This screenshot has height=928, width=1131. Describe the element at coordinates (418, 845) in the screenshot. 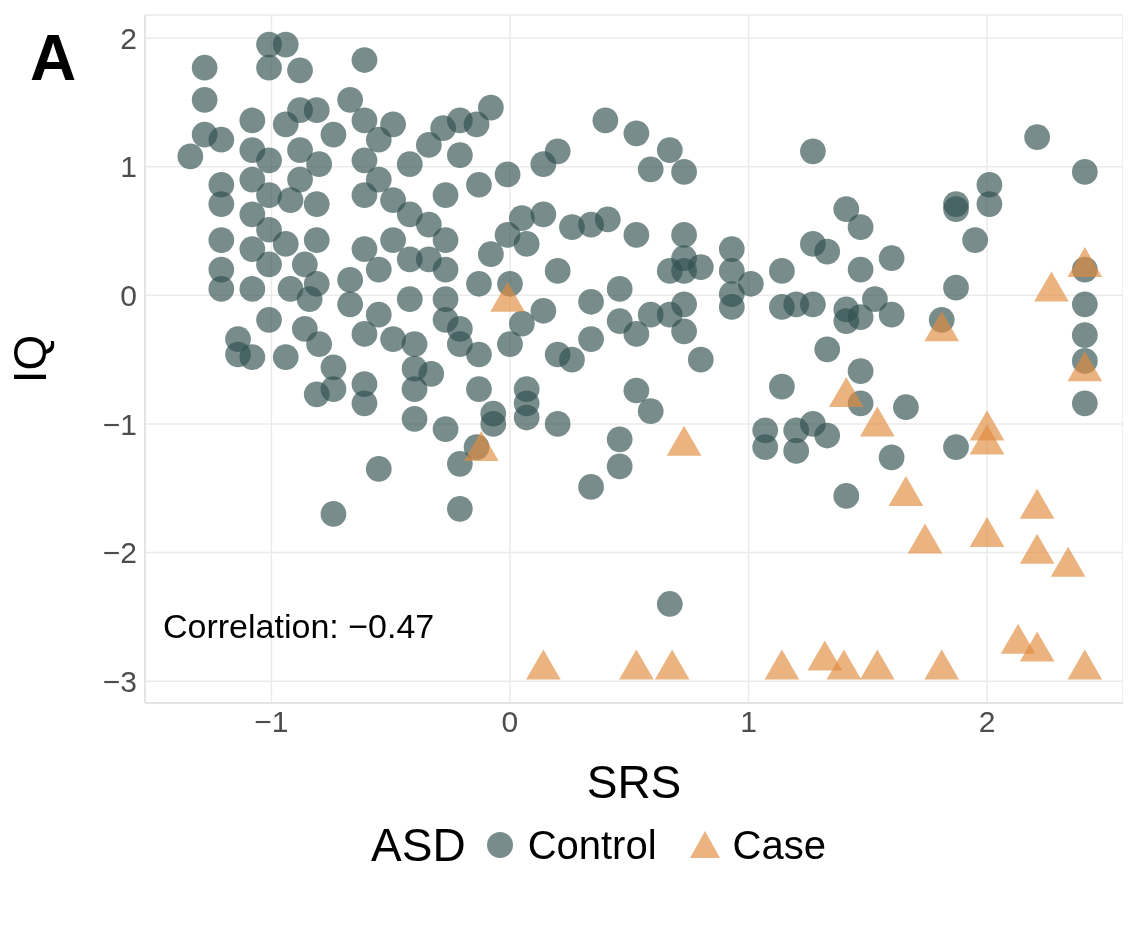

I see `legend-title: ASD` at that location.